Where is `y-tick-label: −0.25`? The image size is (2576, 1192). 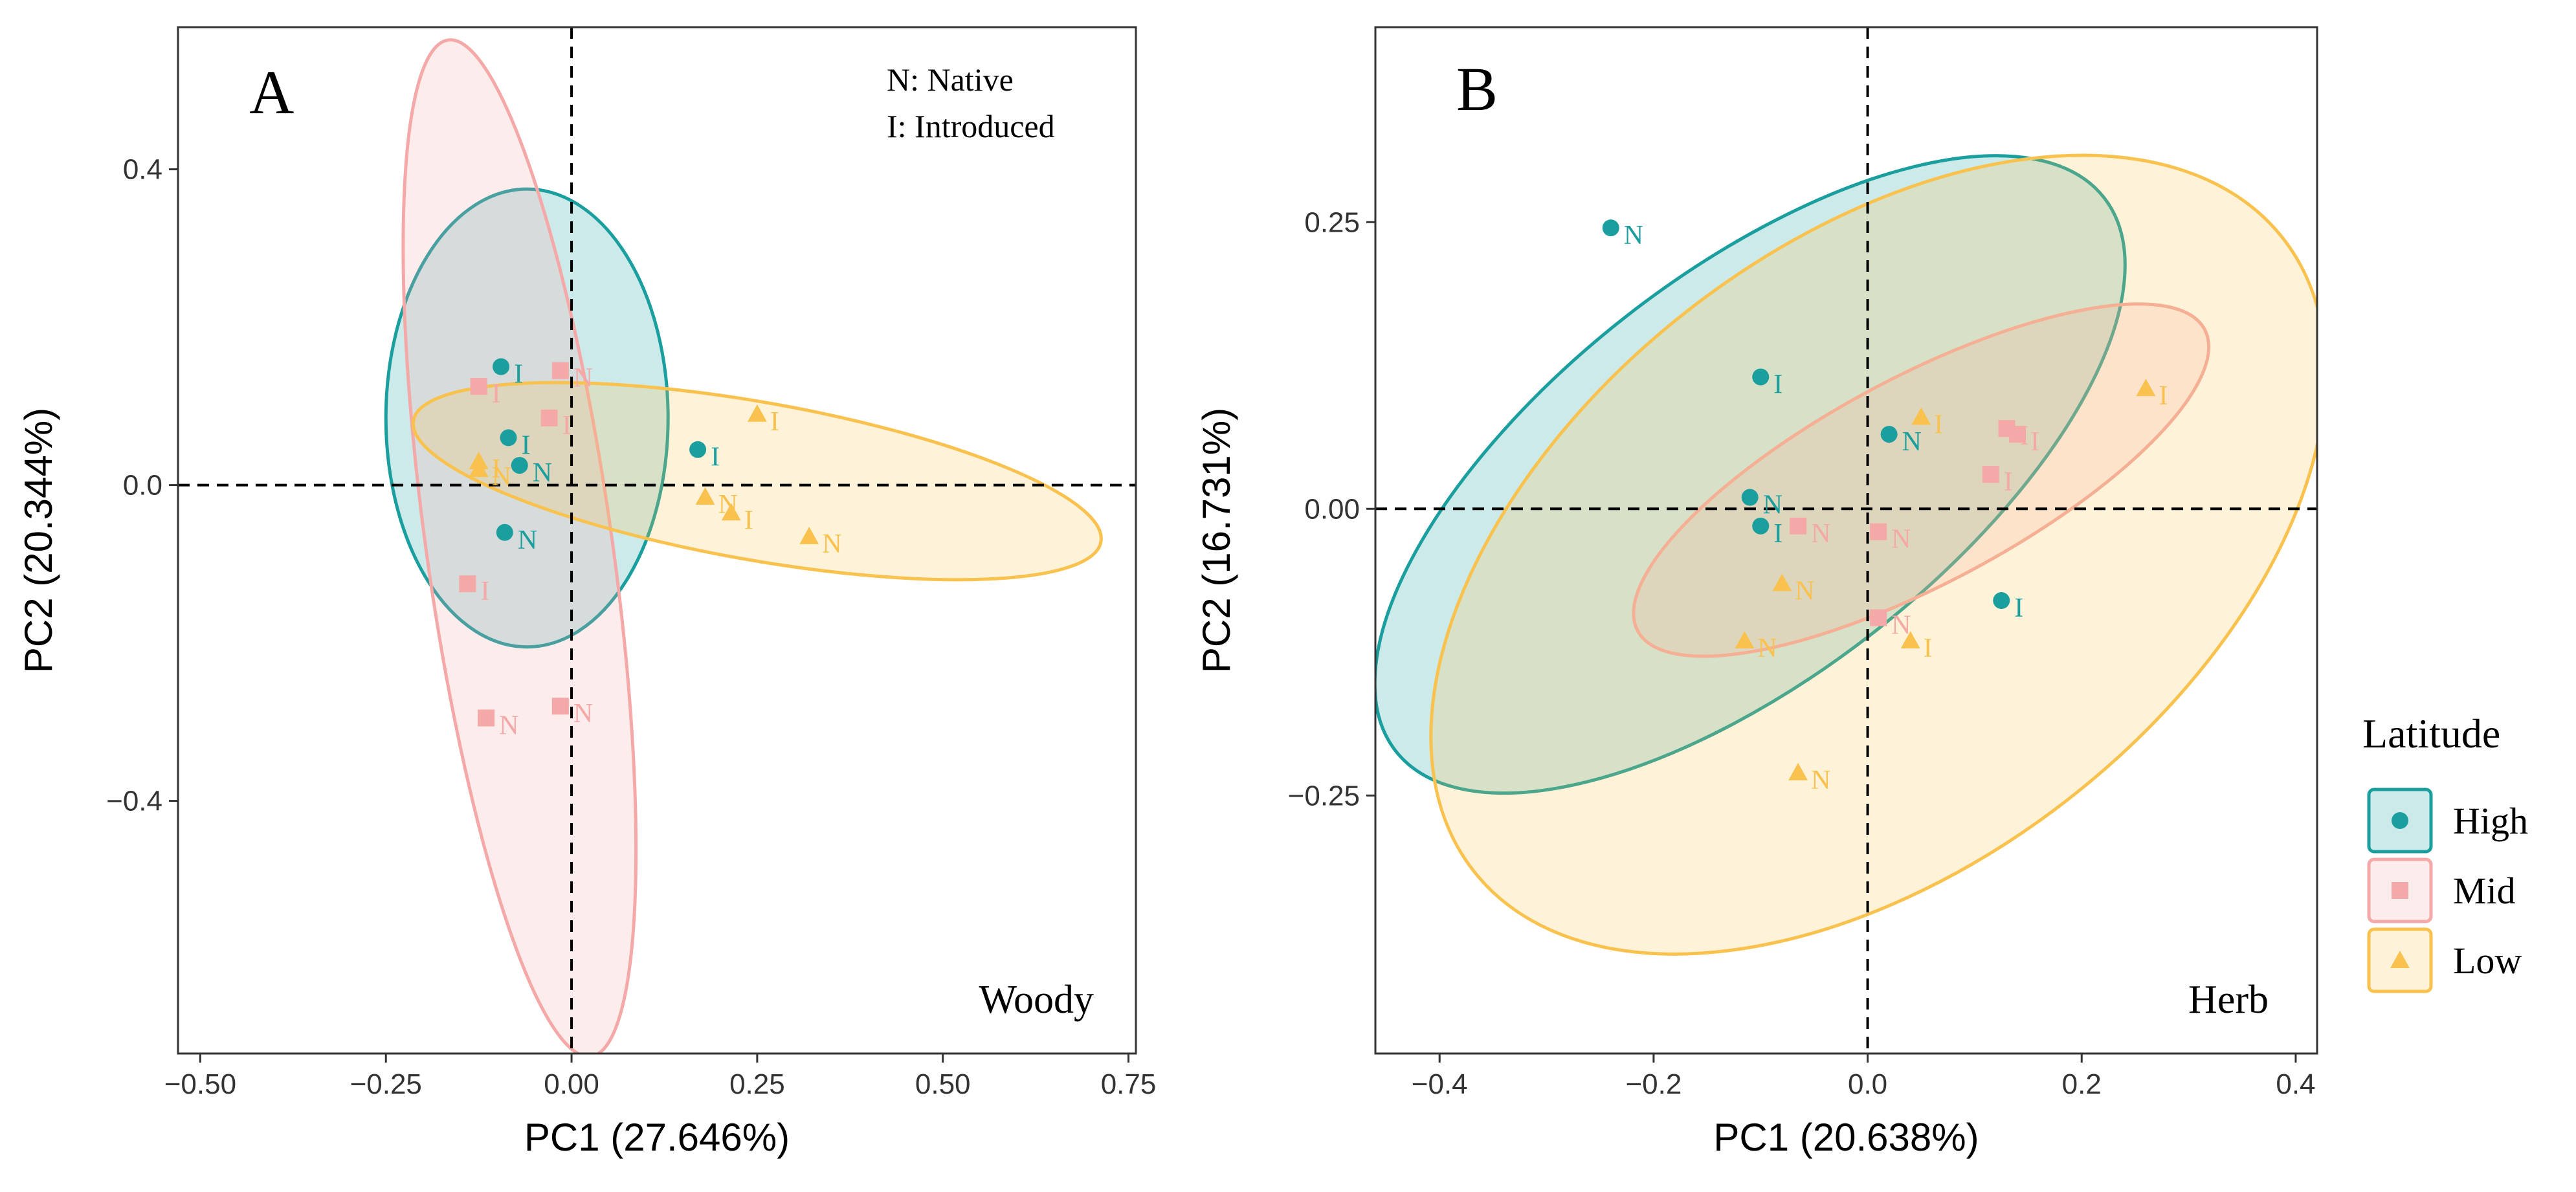
y-tick-label: −0.25 is located at coordinates (1324, 795).